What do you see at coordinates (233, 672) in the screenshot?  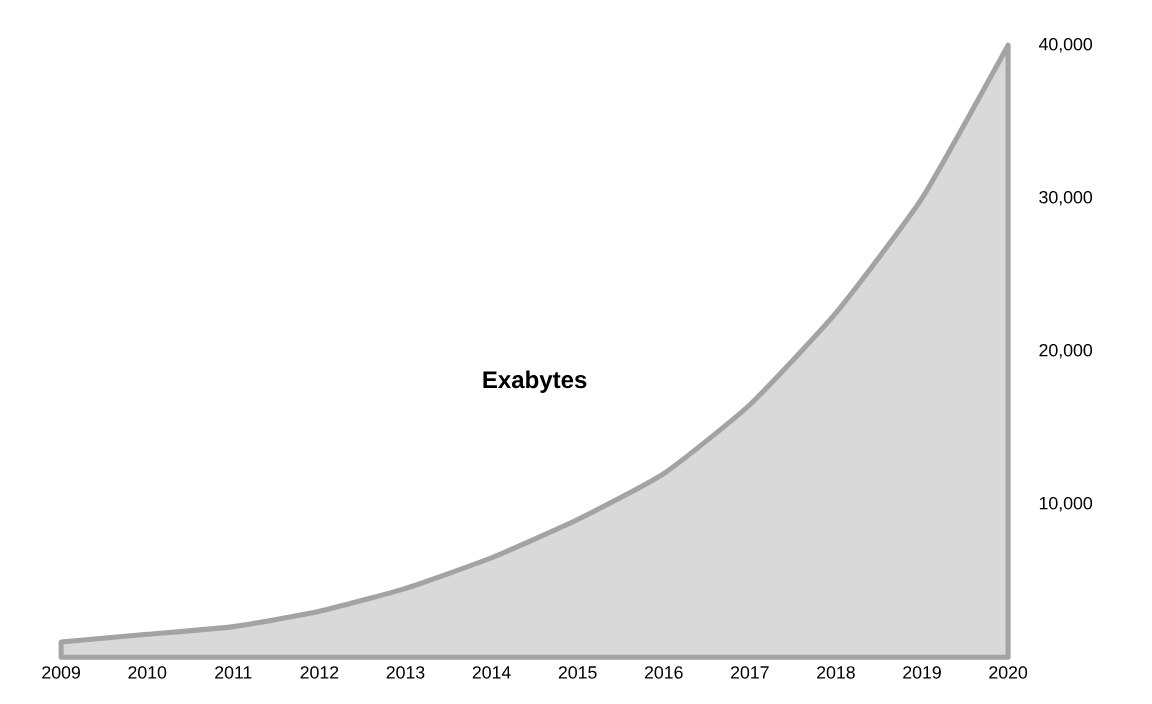 I see `x-tick-label: 2011` at bounding box center [233, 672].